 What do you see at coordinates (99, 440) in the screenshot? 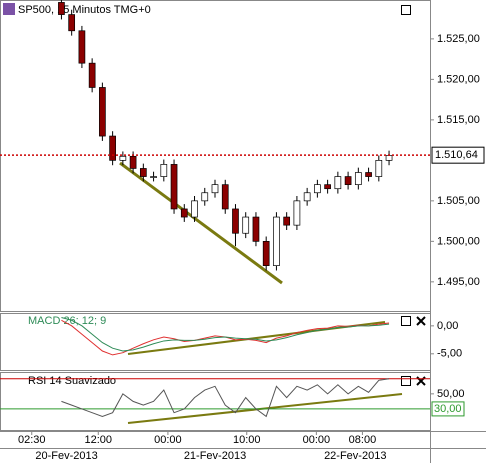
I see `x-tick-label: 12:00` at bounding box center [99, 440].